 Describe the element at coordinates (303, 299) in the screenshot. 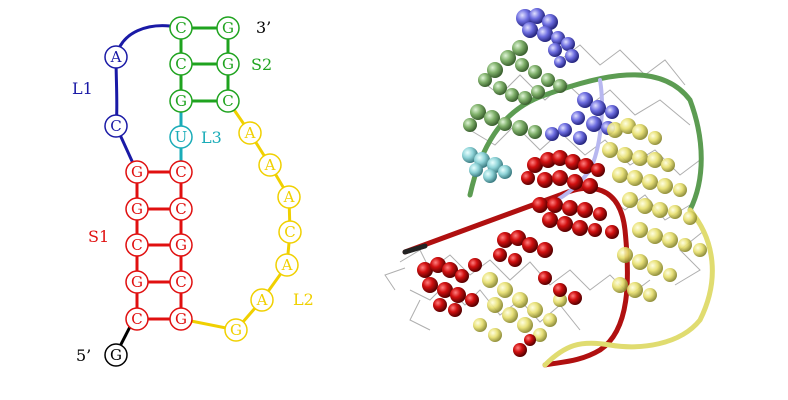

I see `label-l2: L2` at that location.